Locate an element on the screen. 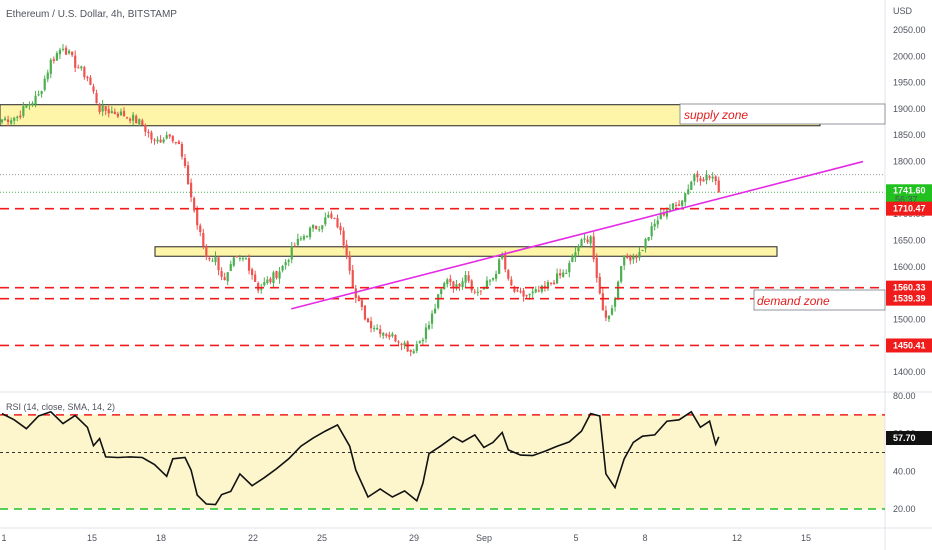 The height and width of the screenshot is (550, 932). price-tick-label: 2000.00 is located at coordinates (909, 56).